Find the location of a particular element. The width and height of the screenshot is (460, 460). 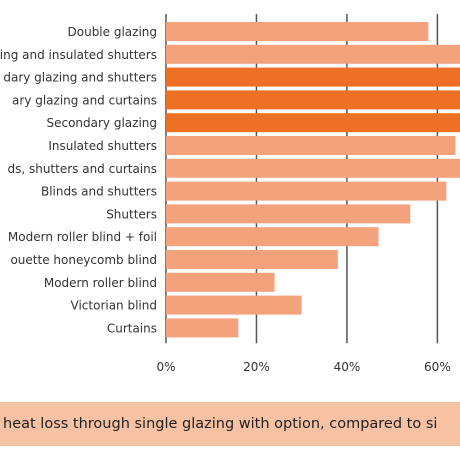

category-label: ary glazing and curtains is located at coordinates (84, 100).